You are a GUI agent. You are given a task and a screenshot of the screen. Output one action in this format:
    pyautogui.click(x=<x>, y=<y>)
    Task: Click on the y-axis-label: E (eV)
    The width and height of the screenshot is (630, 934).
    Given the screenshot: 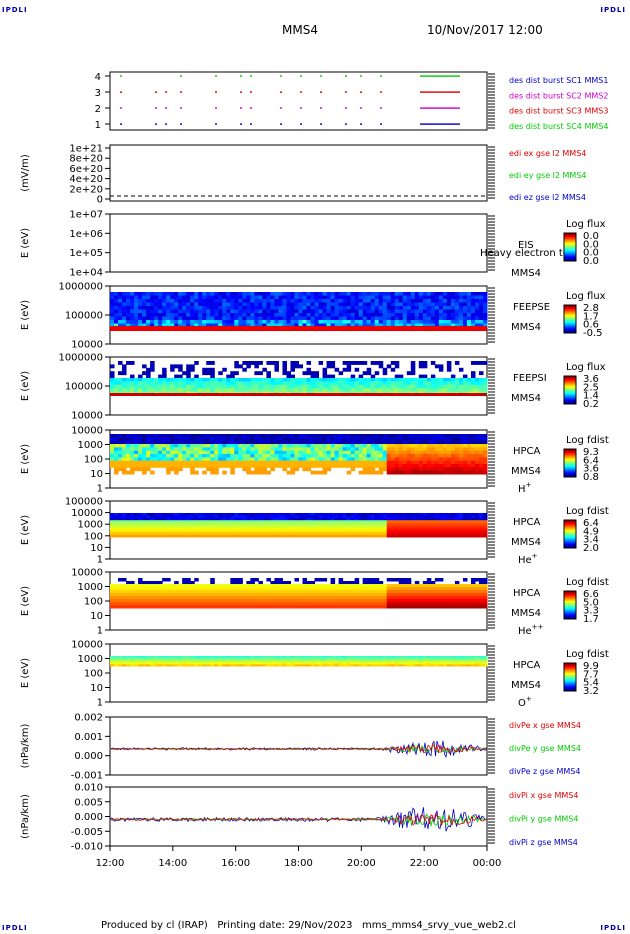 What is the action you would take?
    pyautogui.click(x=25, y=315)
    